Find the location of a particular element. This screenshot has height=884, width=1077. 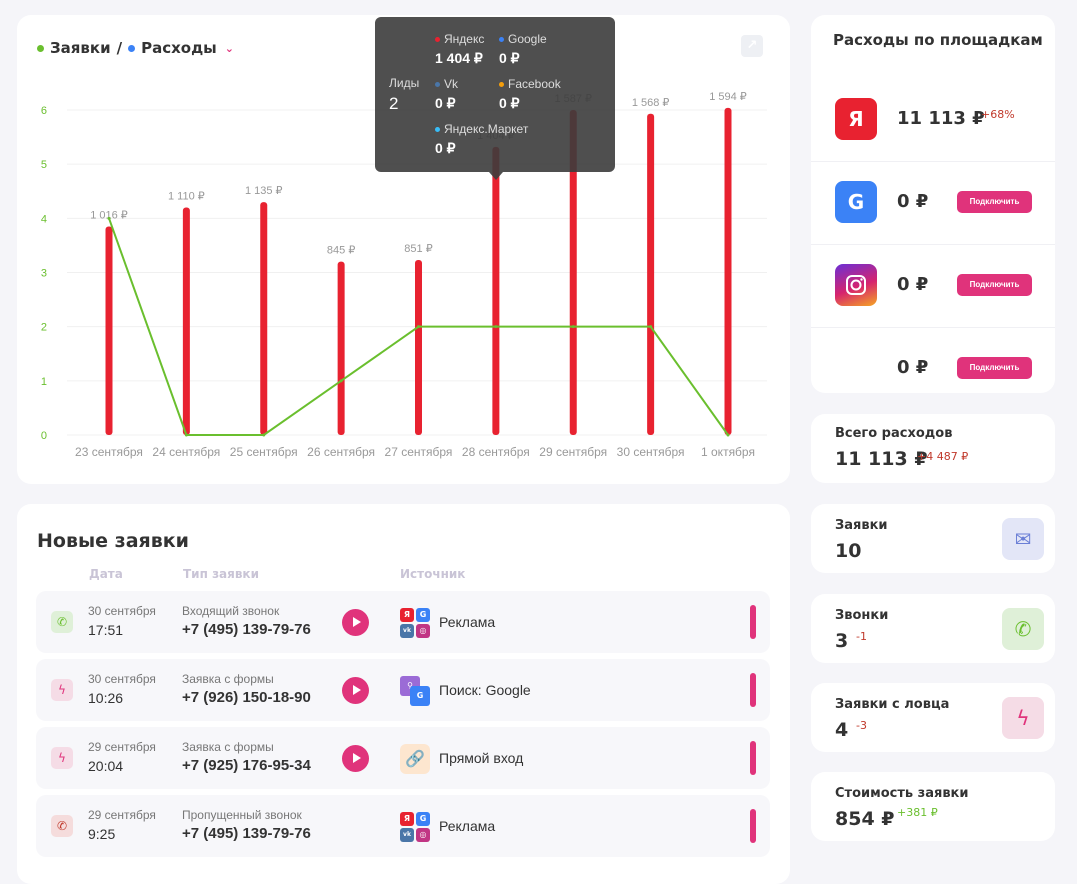

tooltip-item-yandex: Яндекс is located at coordinates (459, 39).